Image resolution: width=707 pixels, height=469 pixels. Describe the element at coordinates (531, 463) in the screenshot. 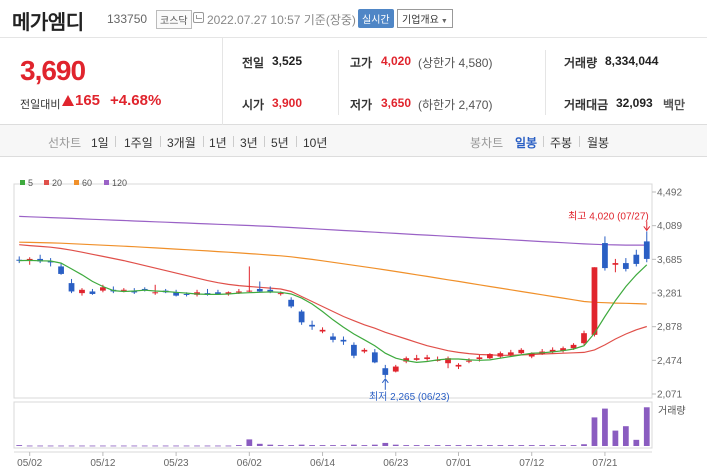

I see `x-tick-label: 07/12` at that location.